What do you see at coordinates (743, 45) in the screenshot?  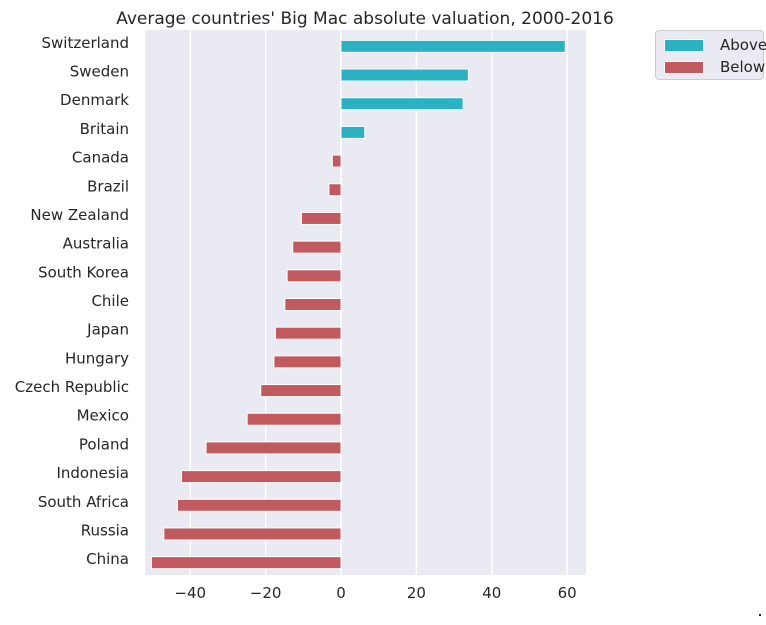 I see `legend-label-above: Above` at bounding box center [743, 45].